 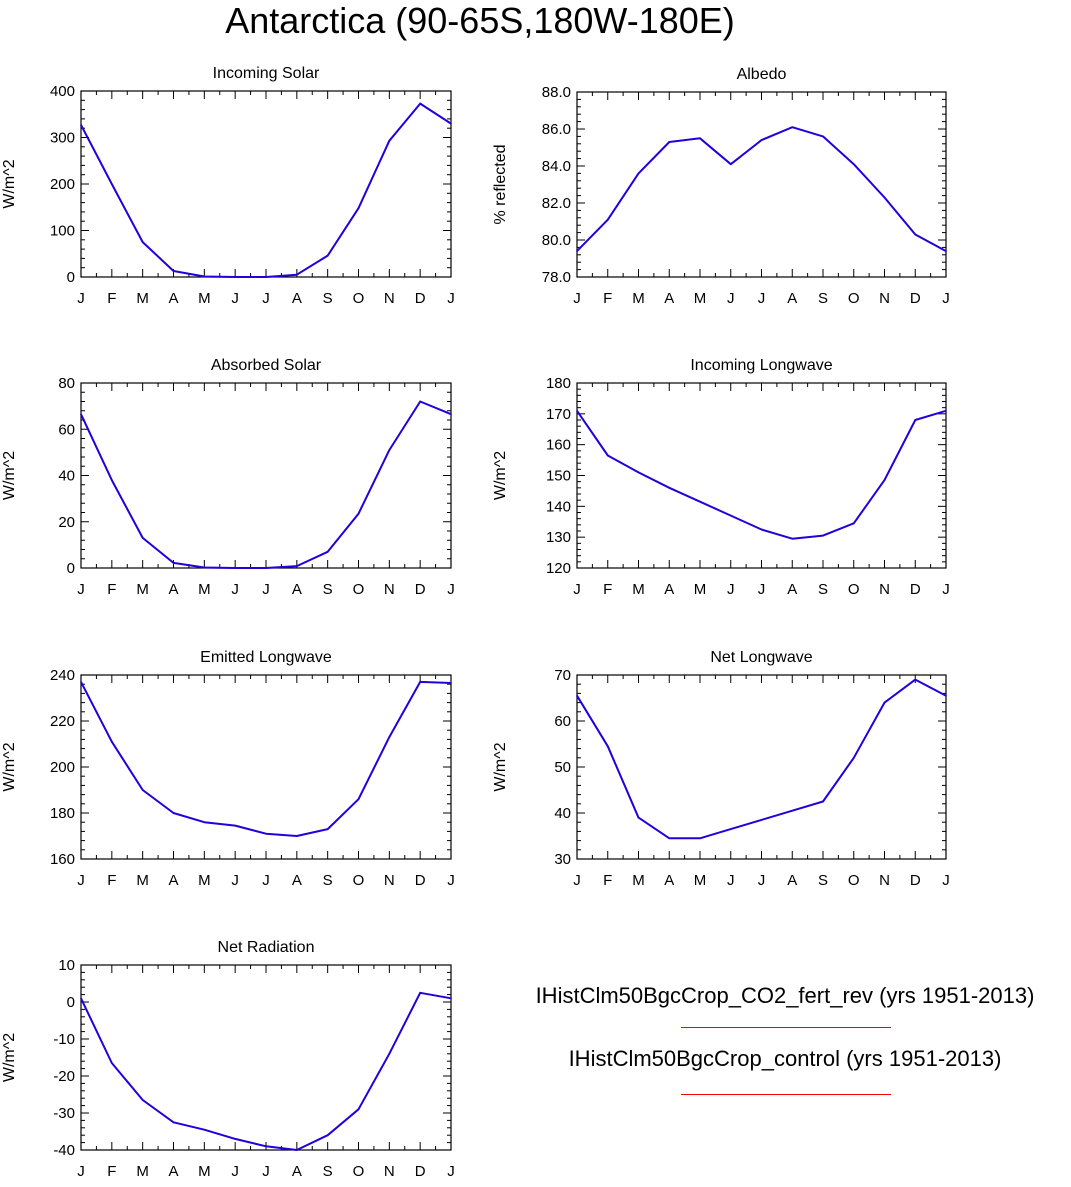 I want to click on legend-line-co2-fert-rev, so click(x=786, y=1027).